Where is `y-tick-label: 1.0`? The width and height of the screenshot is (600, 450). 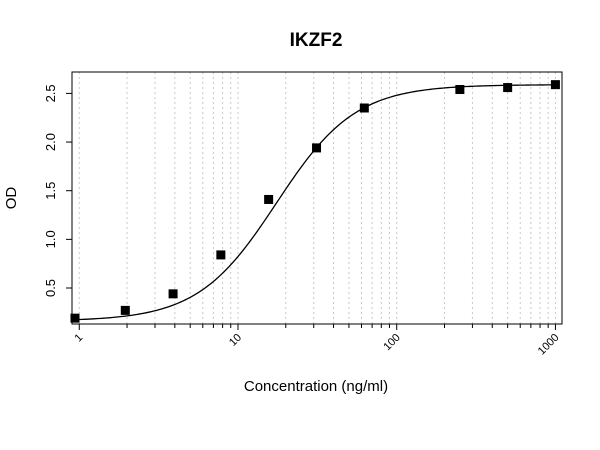 y-tick-label: 1.0 is located at coordinates (50, 239).